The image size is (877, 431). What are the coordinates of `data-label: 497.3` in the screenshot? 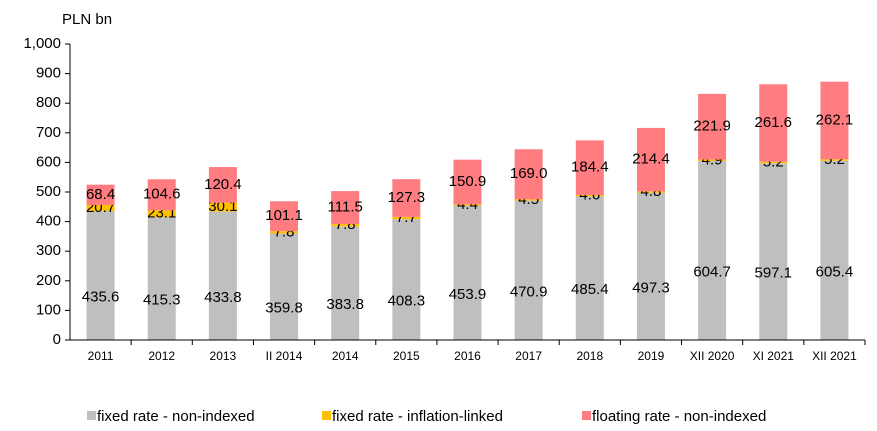 It's located at (651, 287).